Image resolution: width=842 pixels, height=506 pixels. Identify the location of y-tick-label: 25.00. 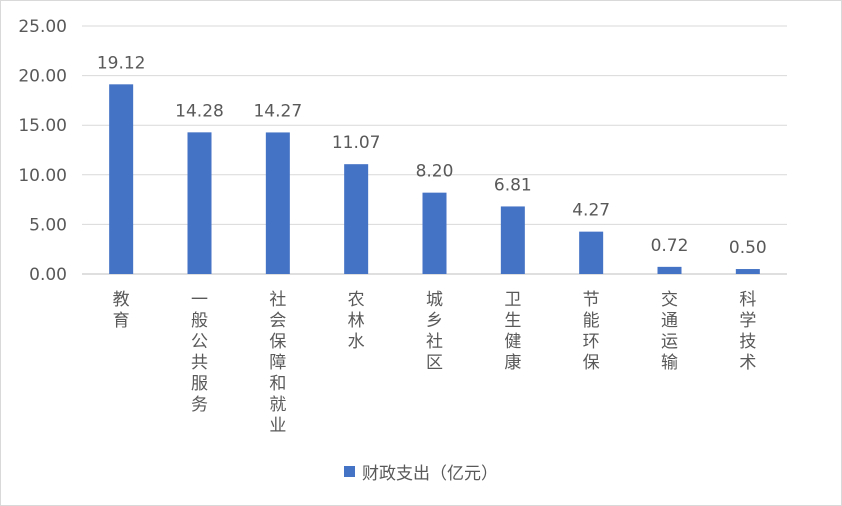
(42, 27).